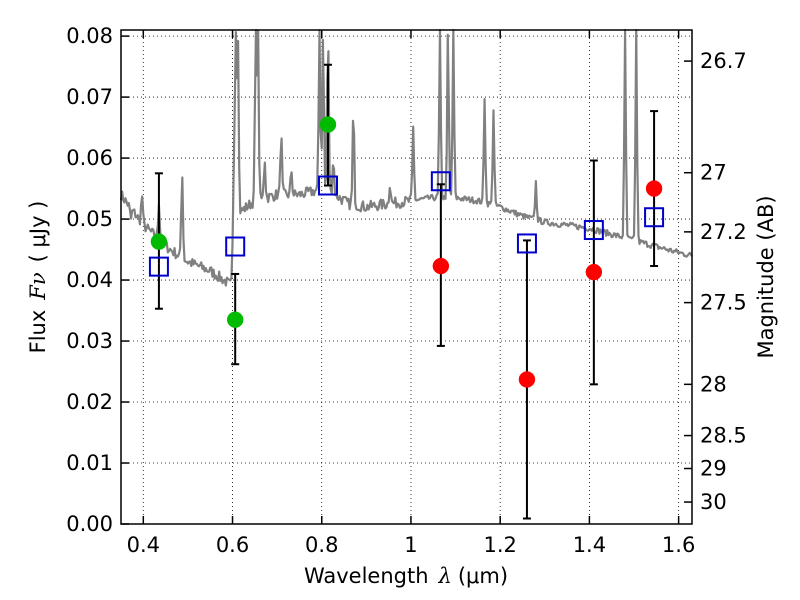  I want to click on y-tick-label: 0.08, so click(89, 36).